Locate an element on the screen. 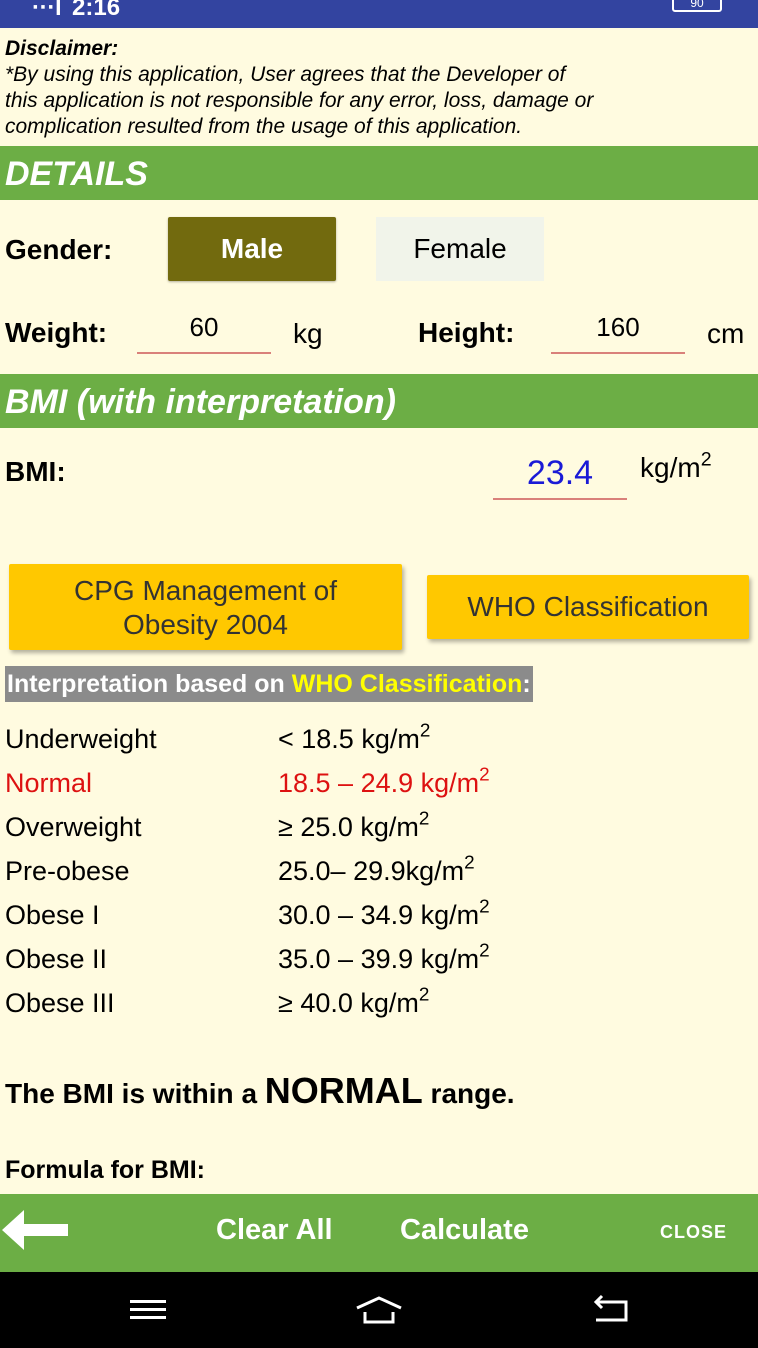 The width and height of the screenshot is (758, 1348). height-input: 160 is located at coordinates (618, 333).